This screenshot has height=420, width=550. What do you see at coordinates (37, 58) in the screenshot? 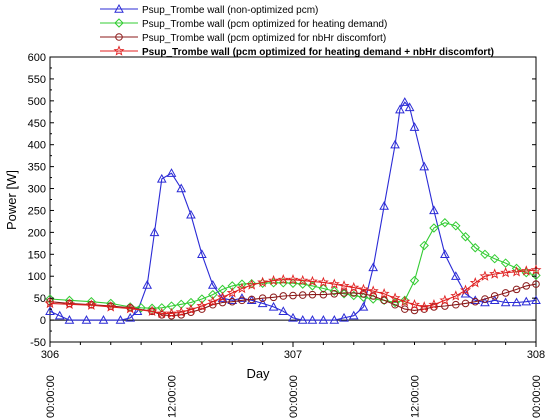
I see `y-tick-label: 600` at bounding box center [37, 58].